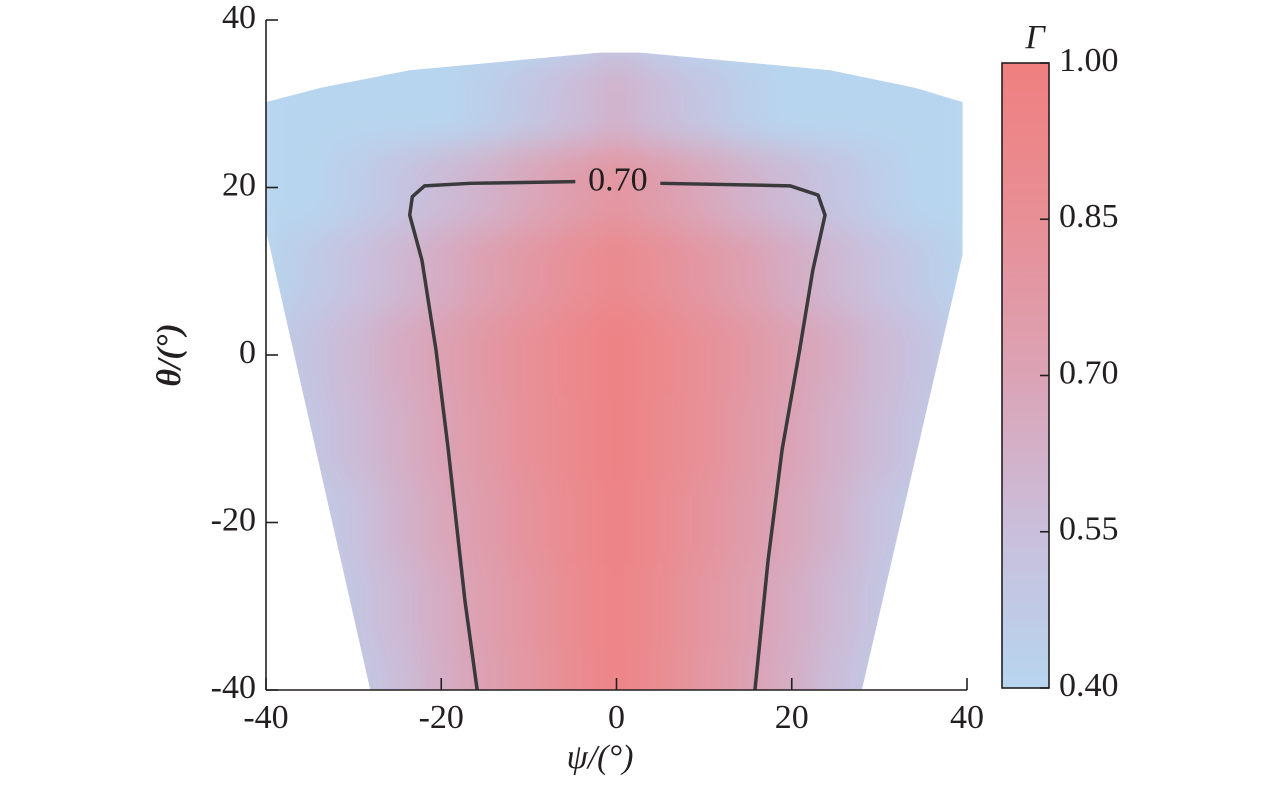 The image size is (1276, 787). I want to click on colorbar-tick-label: 0.55, so click(1089, 529).